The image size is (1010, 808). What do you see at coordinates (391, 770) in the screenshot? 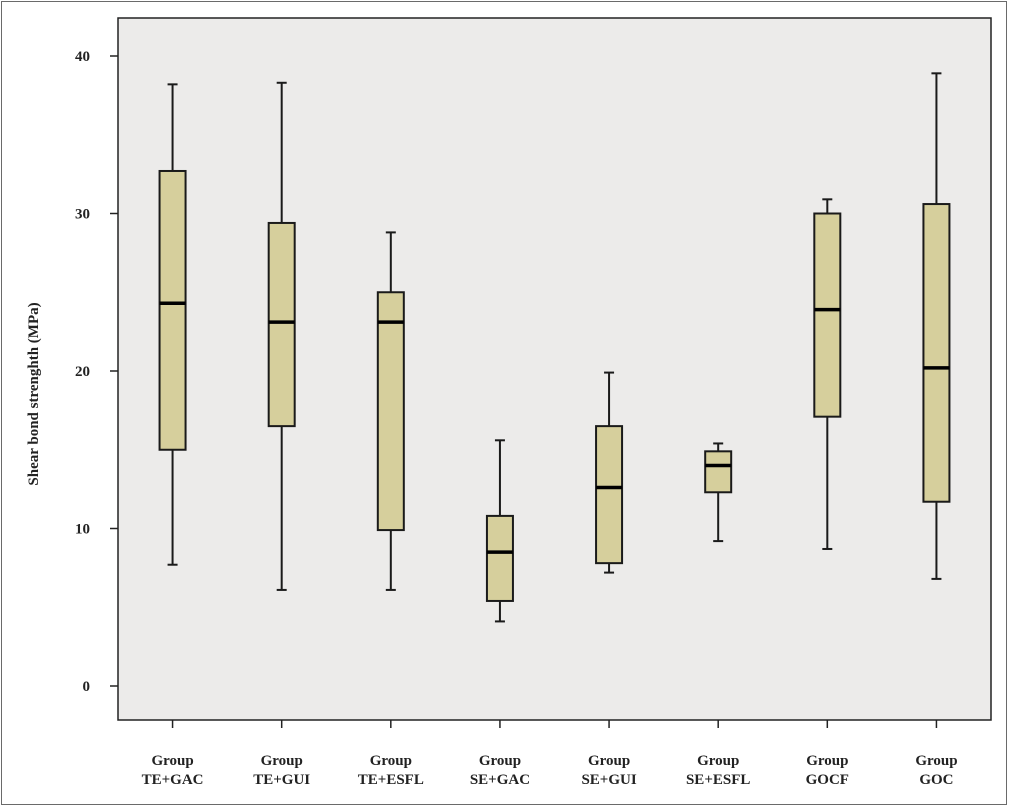
I see `x-tick-label: Group TE+ESFL` at bounding box center [391, 770].